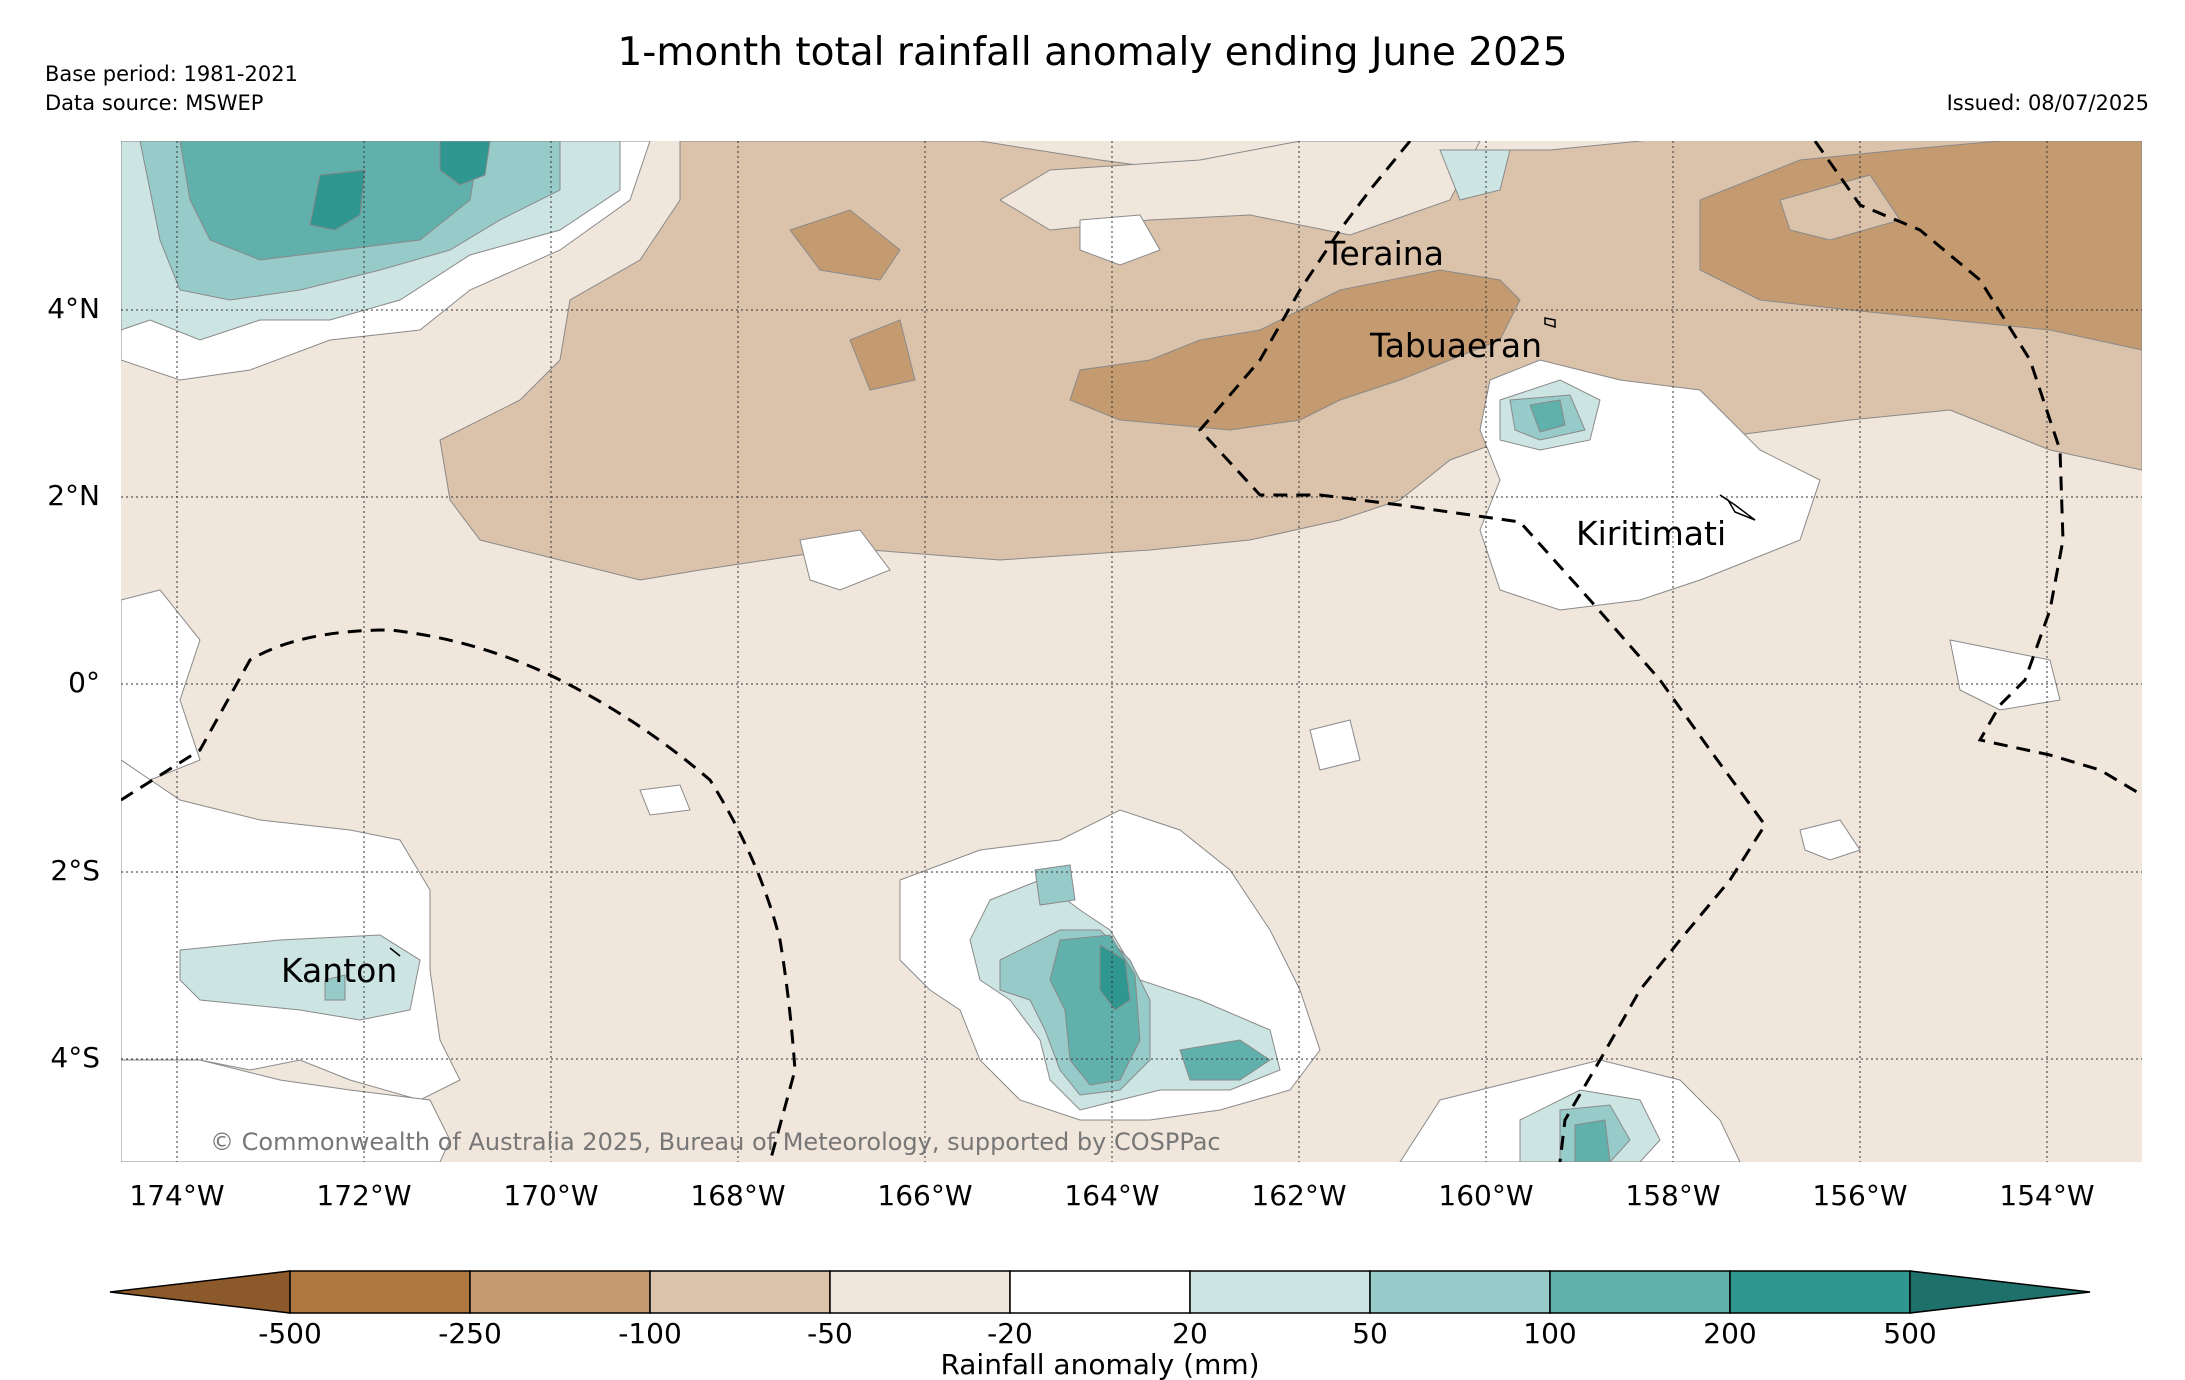 This screenshot has width=2185, height=1380. What do you see at coordinates (2046, 1195) in the screenshot?
I see `lon-label: 154°W` at bounding box center [2046, 1195].